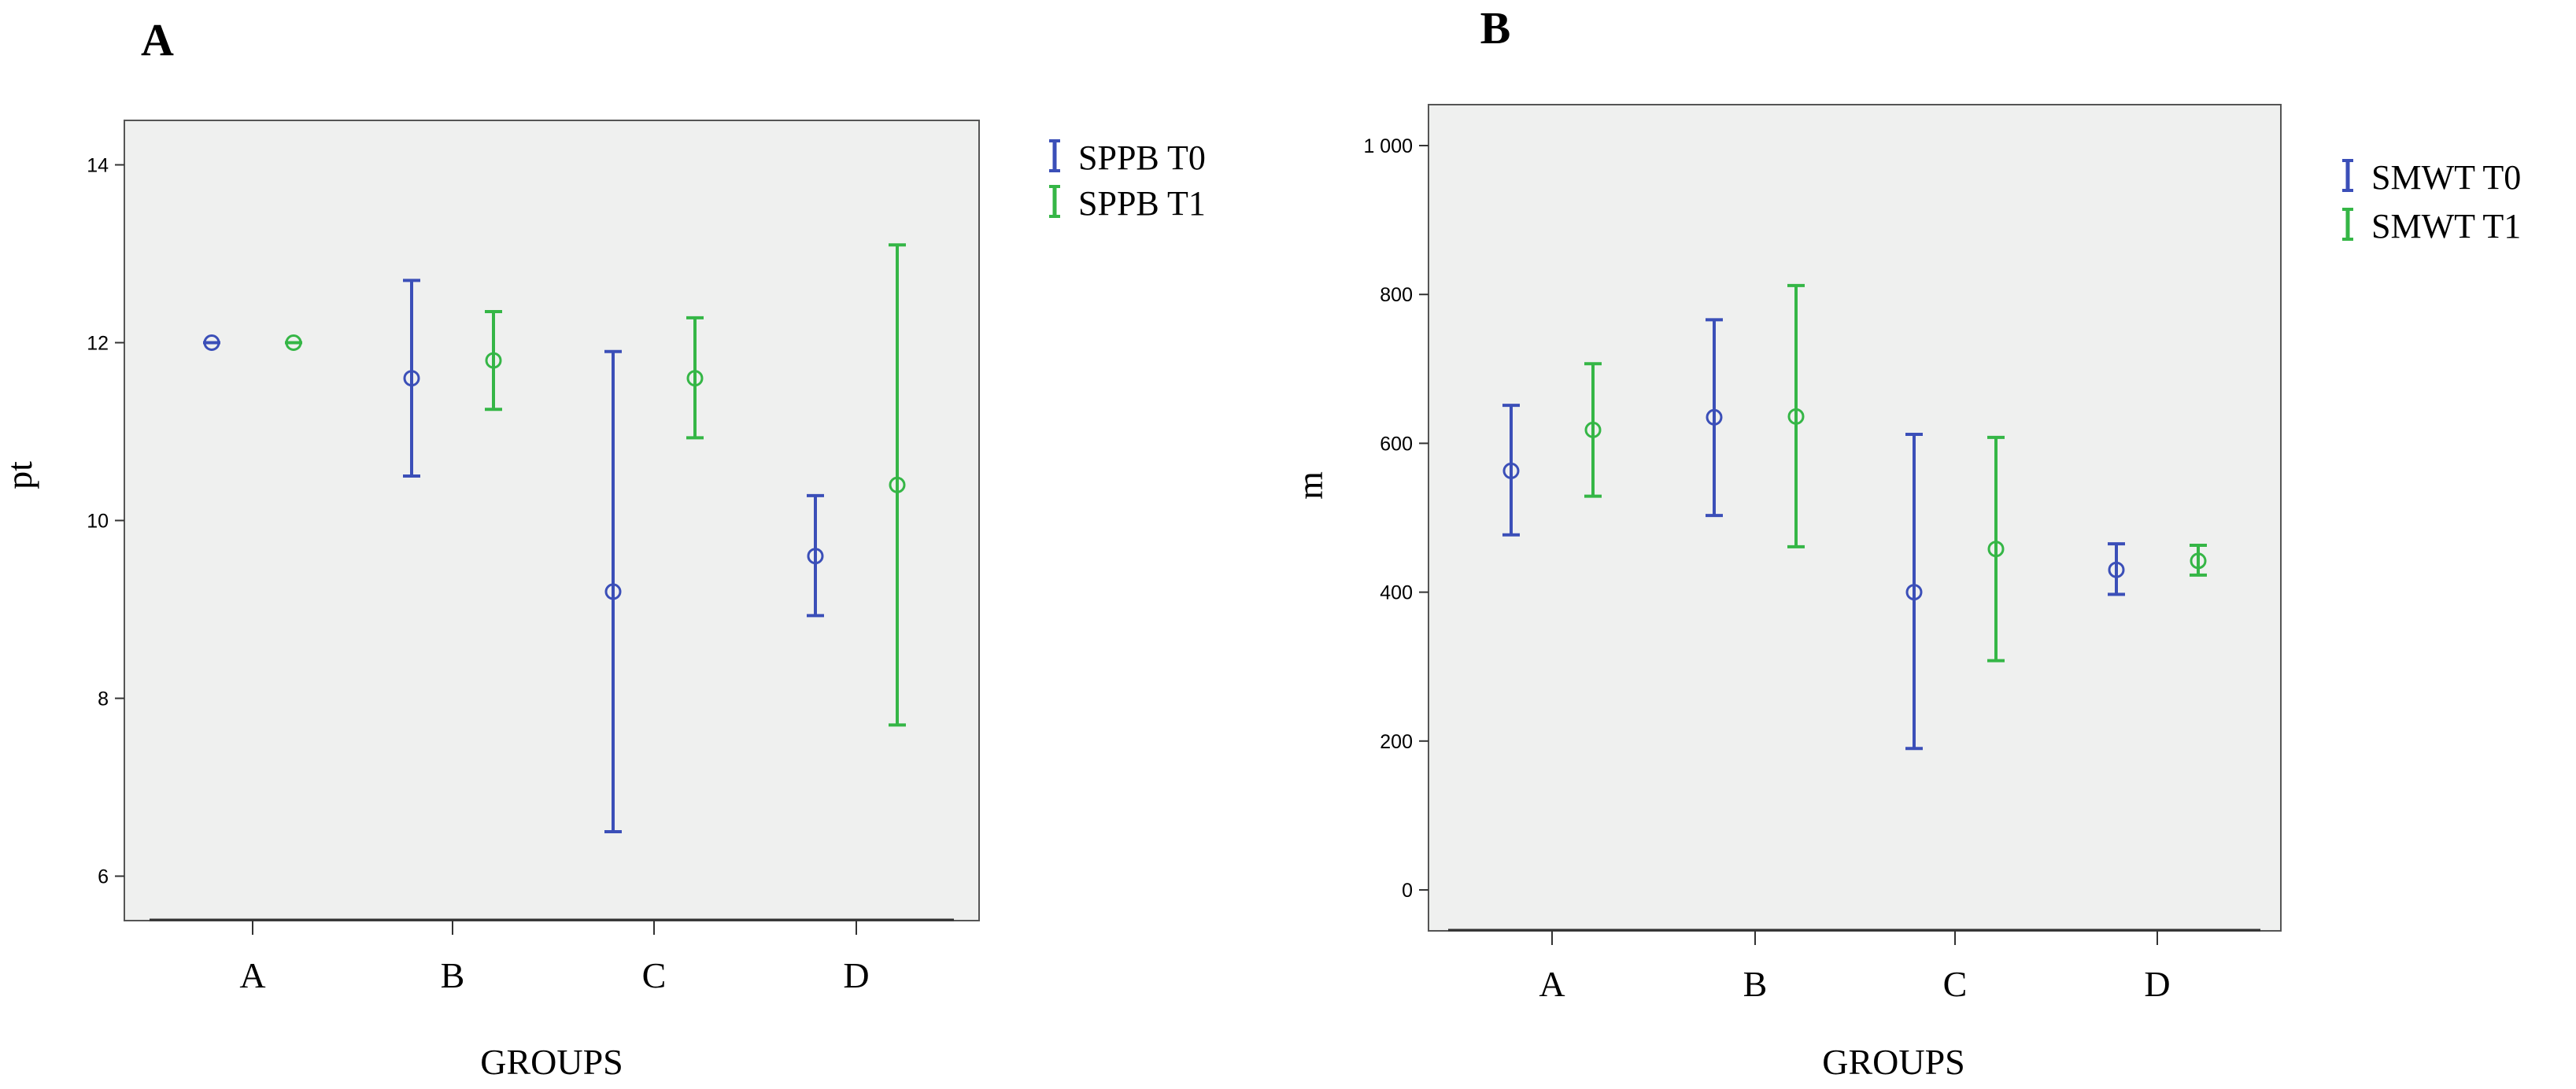 This screenshot has width=2576, height=1089. I want to click on legend-label: SMWT T1, so click(2446, 226).